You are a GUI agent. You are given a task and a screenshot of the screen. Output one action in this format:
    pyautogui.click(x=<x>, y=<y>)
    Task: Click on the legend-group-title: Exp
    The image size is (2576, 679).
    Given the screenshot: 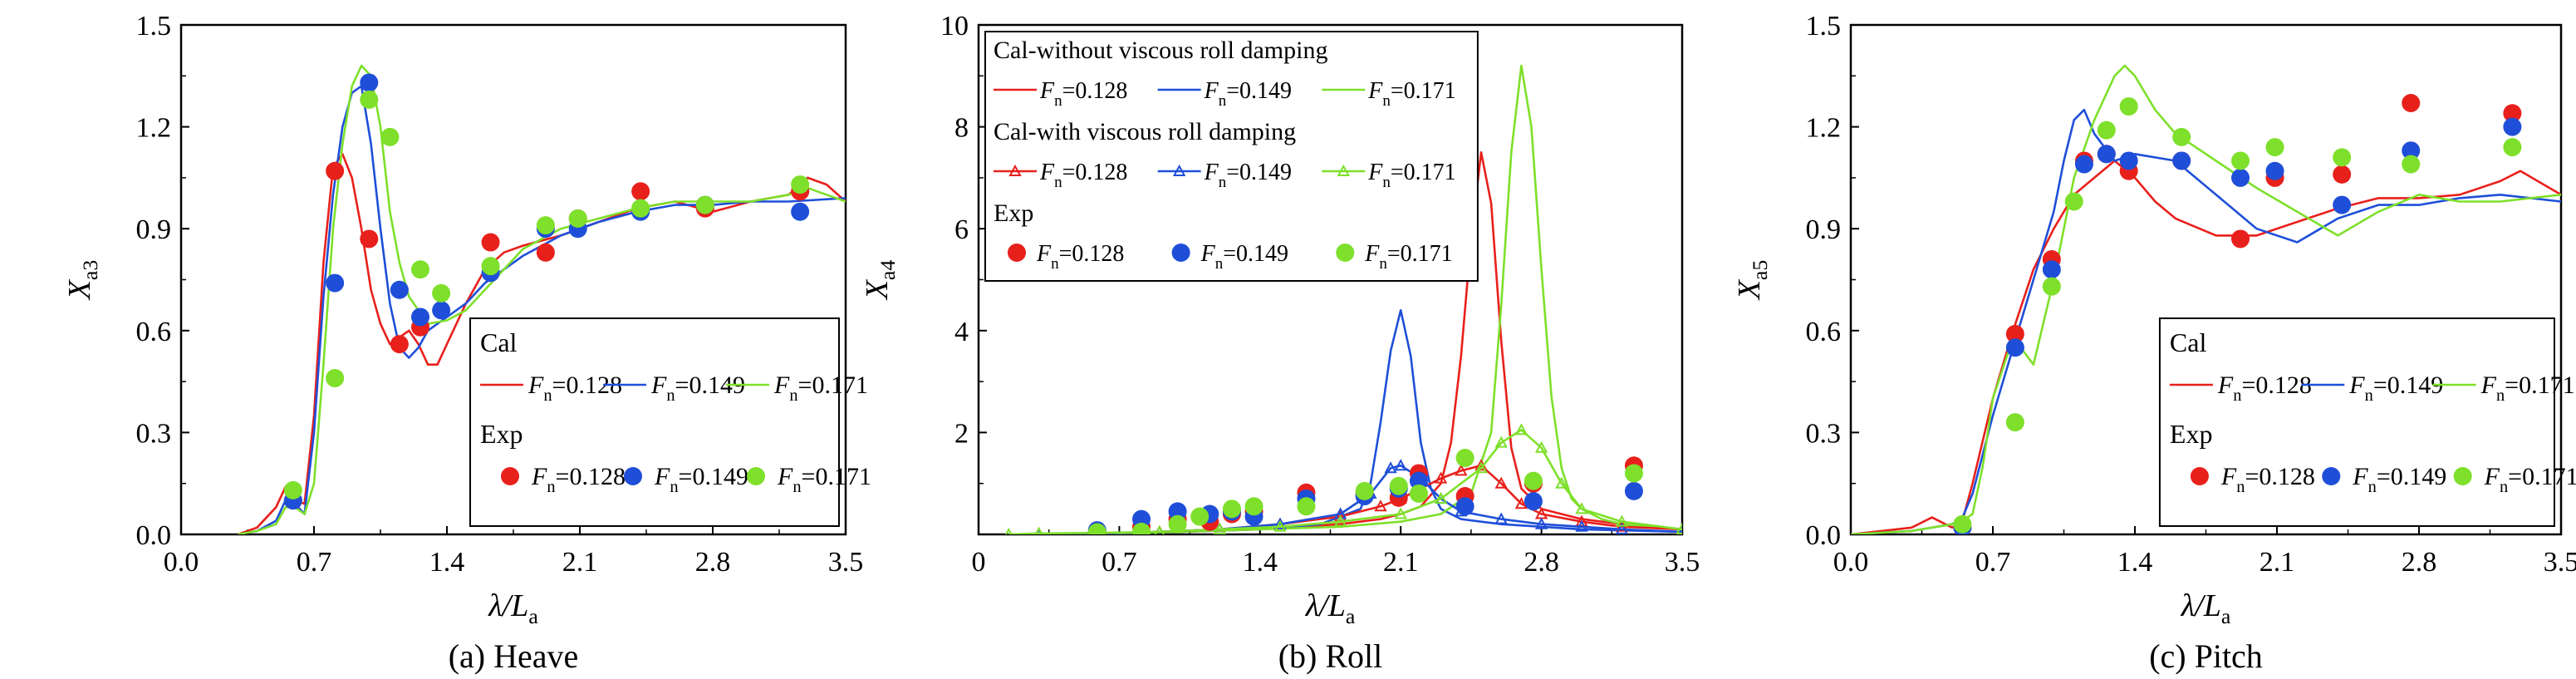 What is the action you would take?
    pyautogui.click(x=1013, y=213)
    